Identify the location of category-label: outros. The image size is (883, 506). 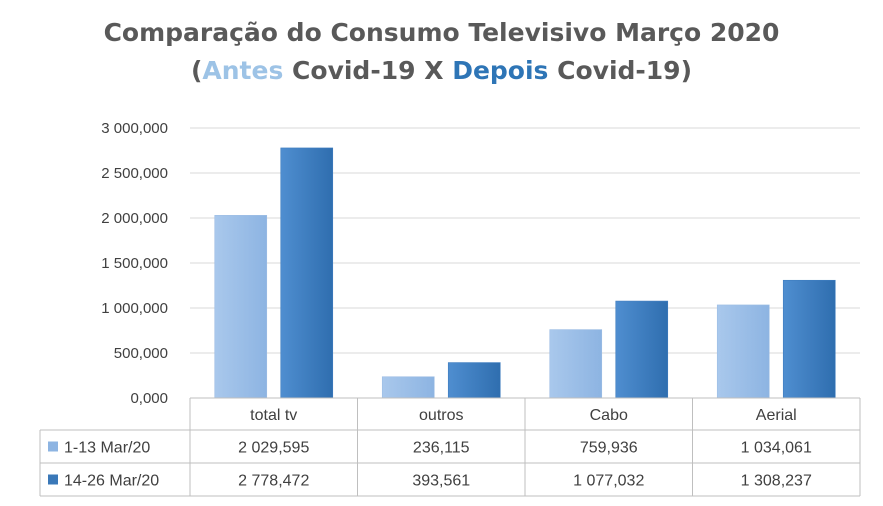
(441, 415).